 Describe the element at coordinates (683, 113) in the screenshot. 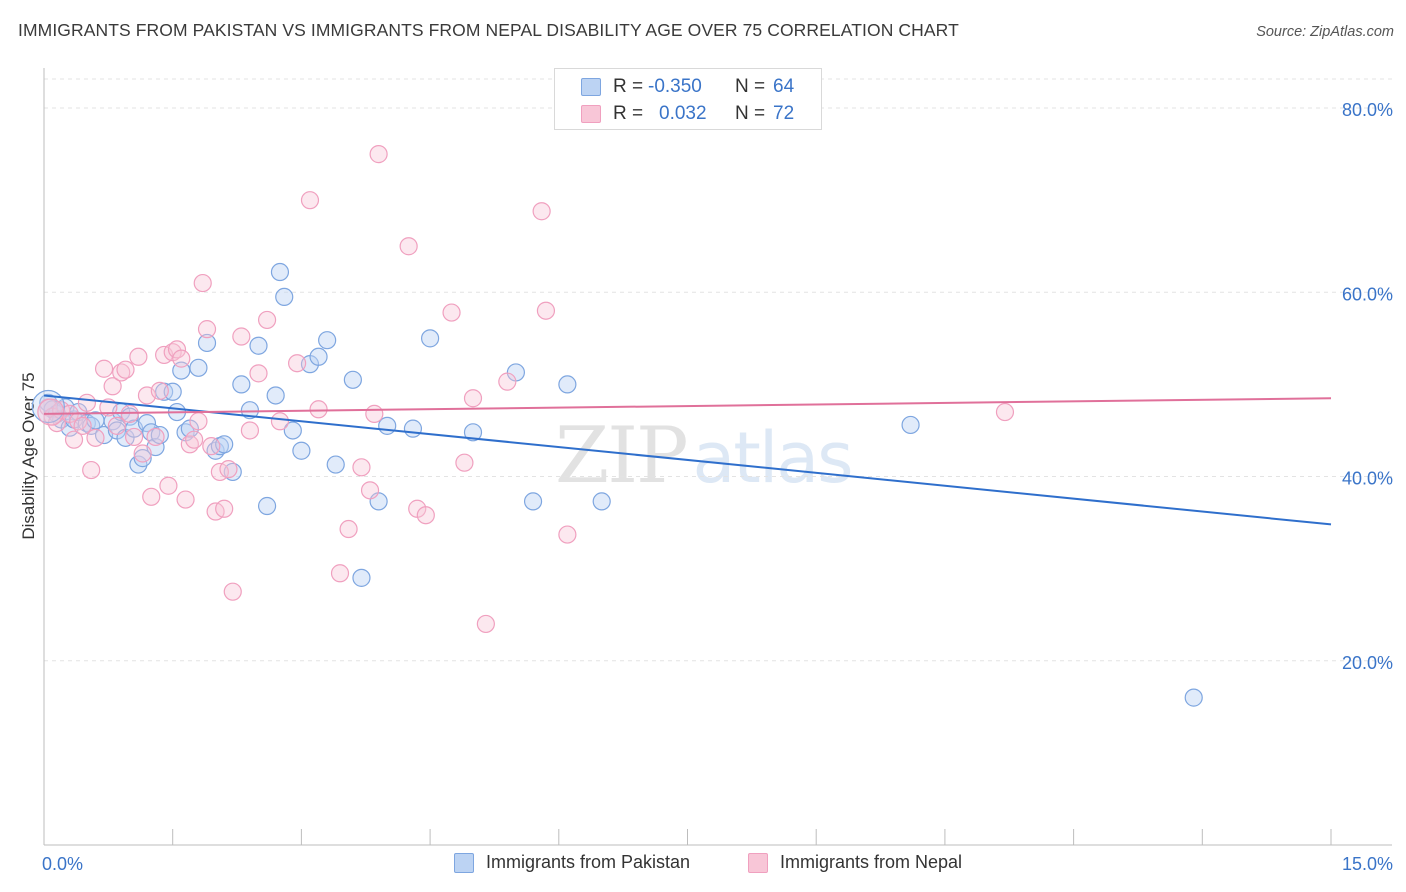

I see `legend-r-value: 0.032` at that location.